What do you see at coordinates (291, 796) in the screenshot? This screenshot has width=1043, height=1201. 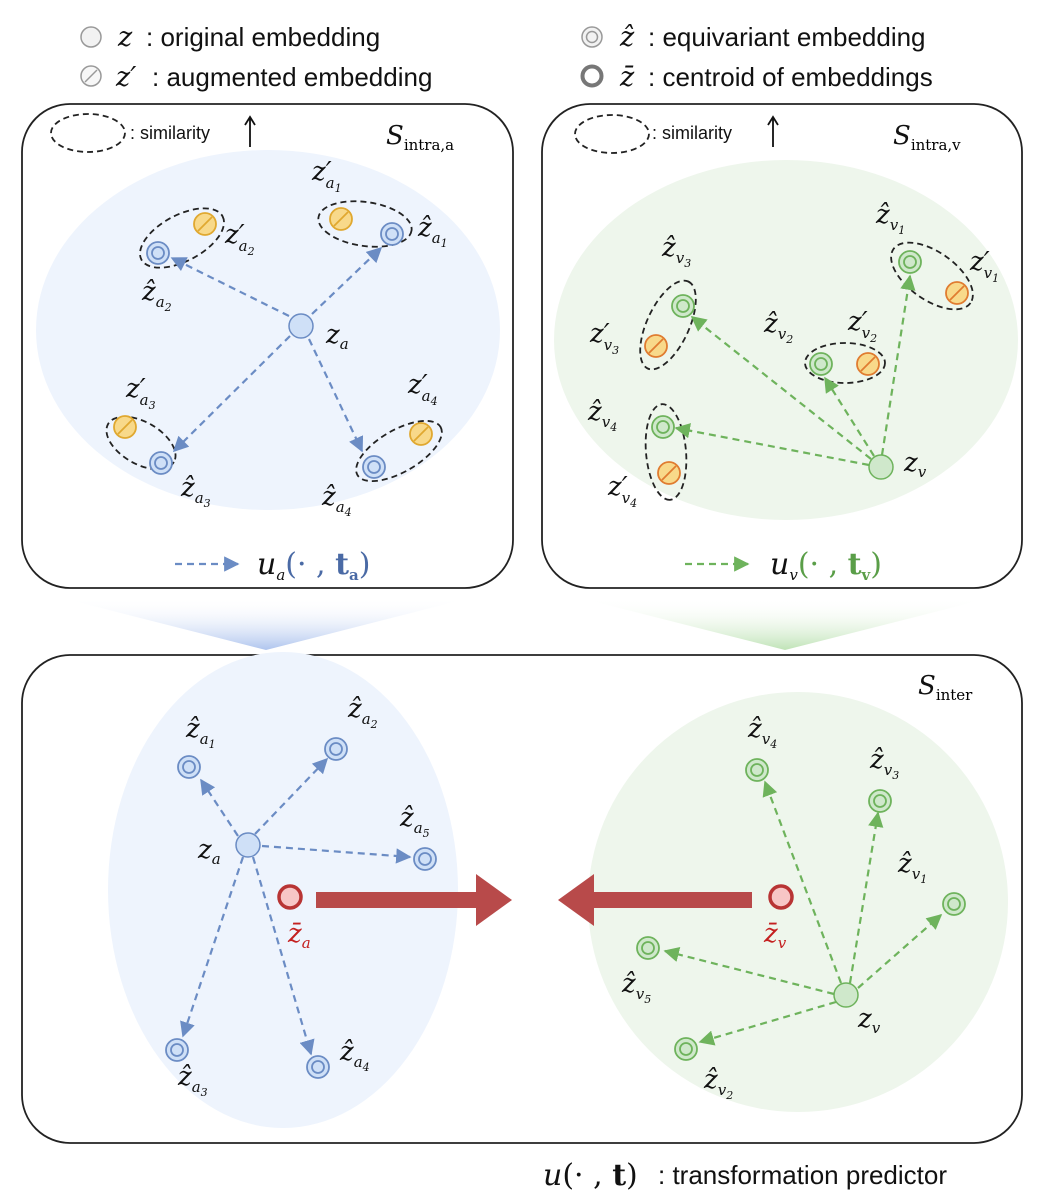 I see `inter-arrow-za-a2` at bounding box center [291, 796].